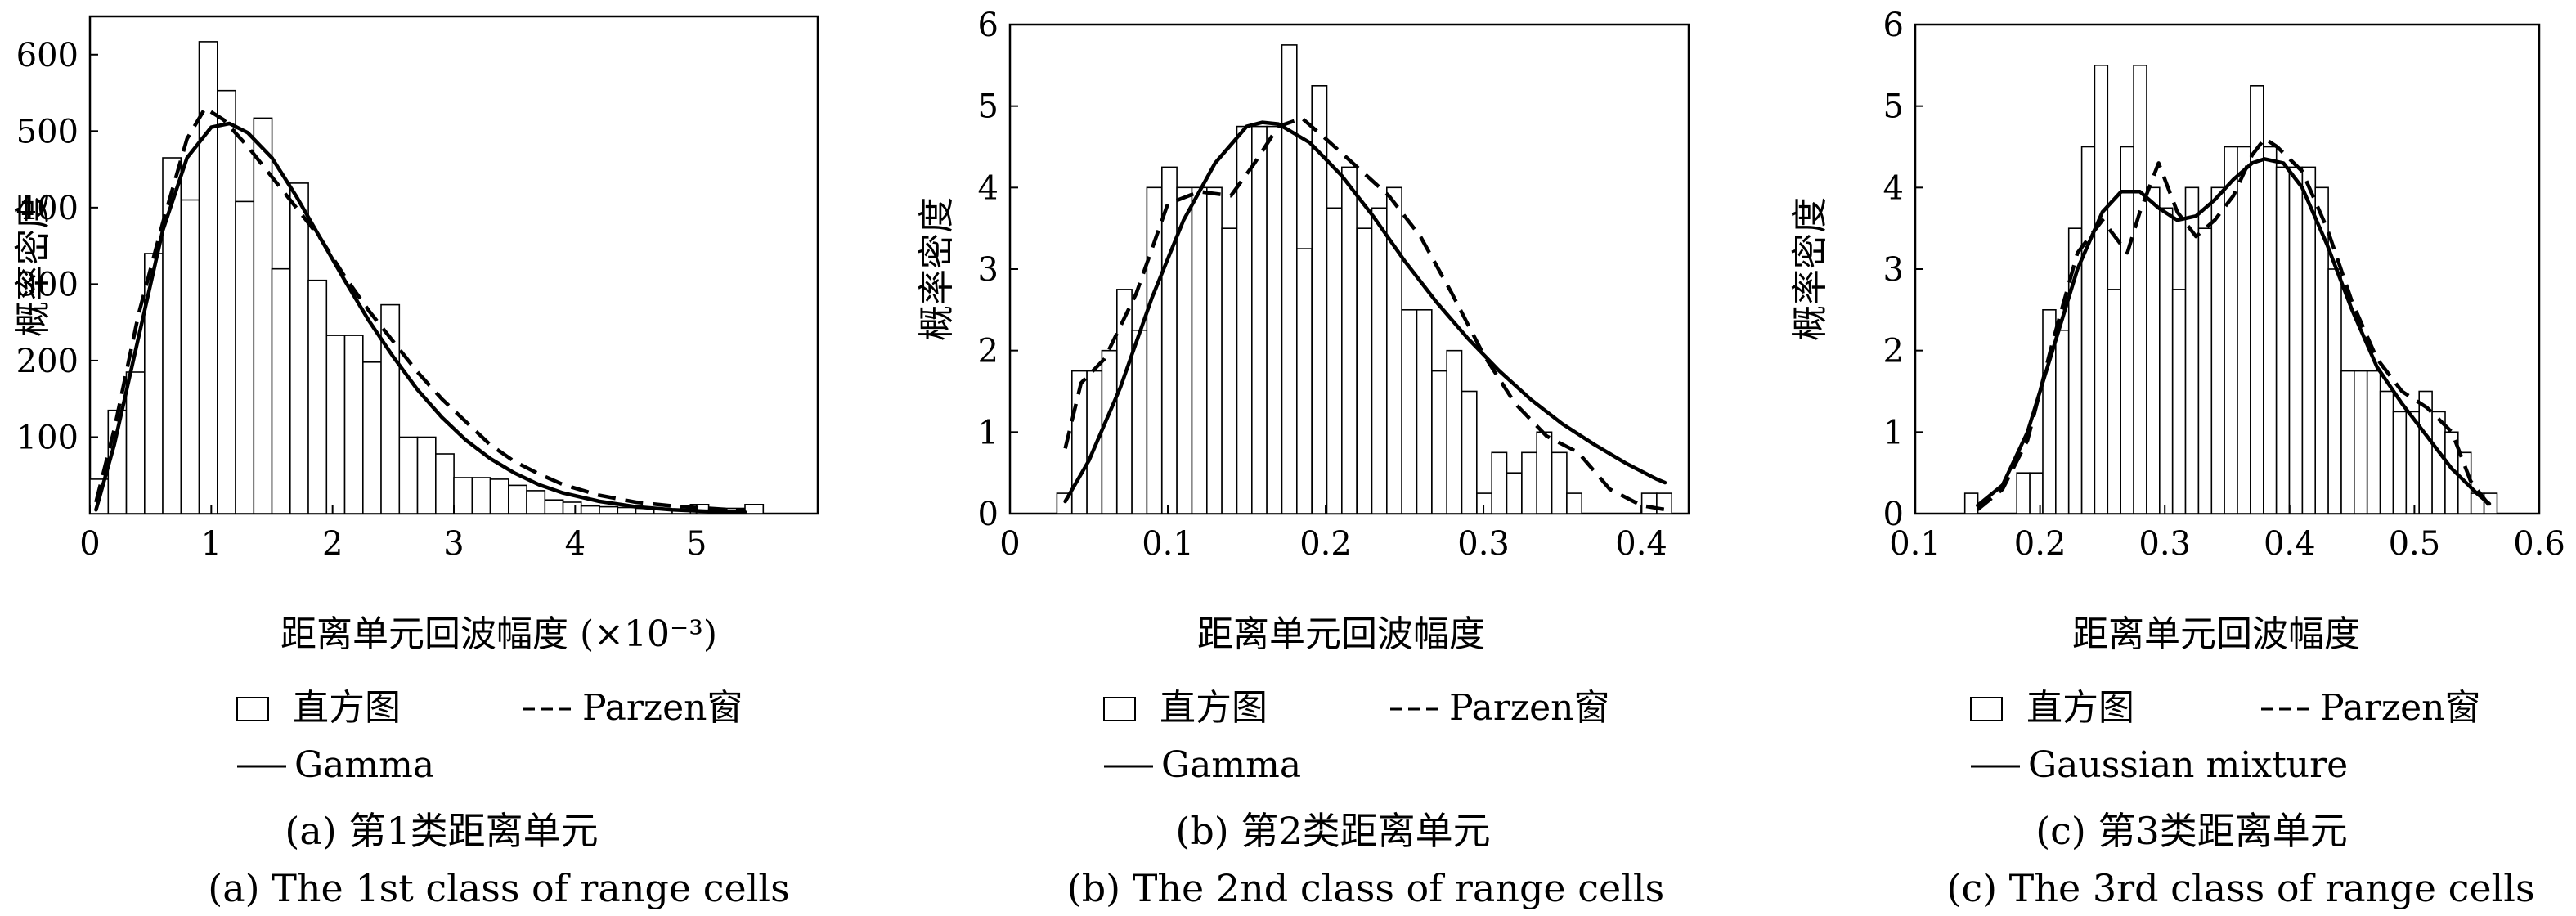 The width and height of the screenshot is (2576, 916). I want to click on x-tick-label: 1, so click(212, 544).